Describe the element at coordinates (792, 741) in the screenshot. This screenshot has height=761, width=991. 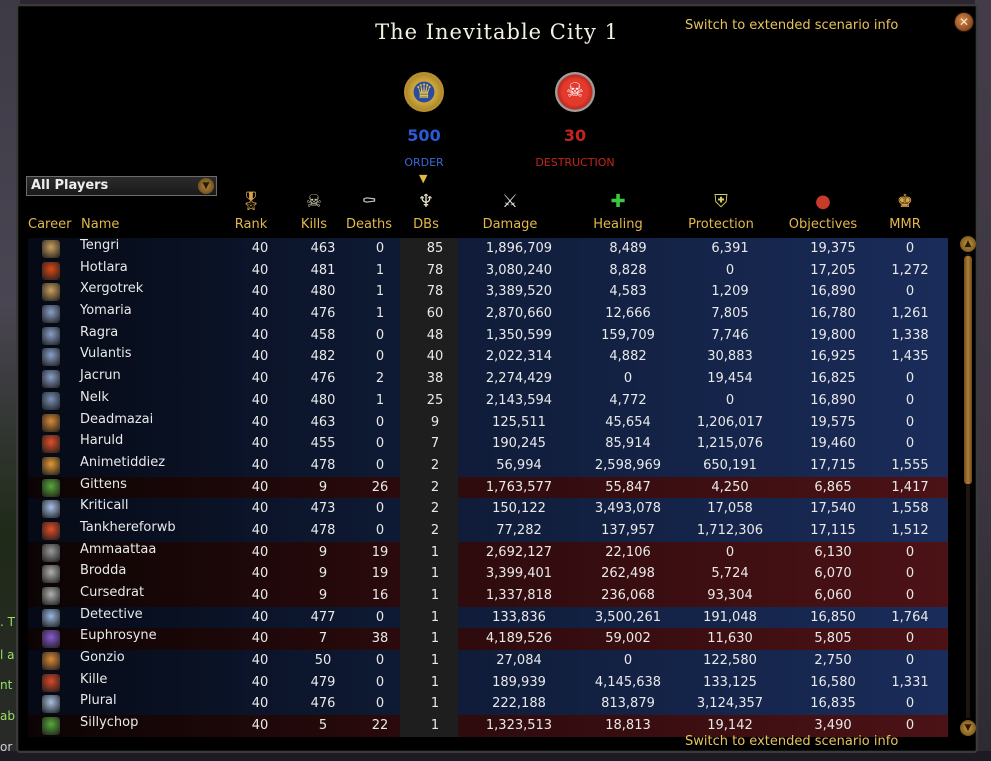
I see `extended-info-link-bottom: Switch to extended scenario info` at that location.